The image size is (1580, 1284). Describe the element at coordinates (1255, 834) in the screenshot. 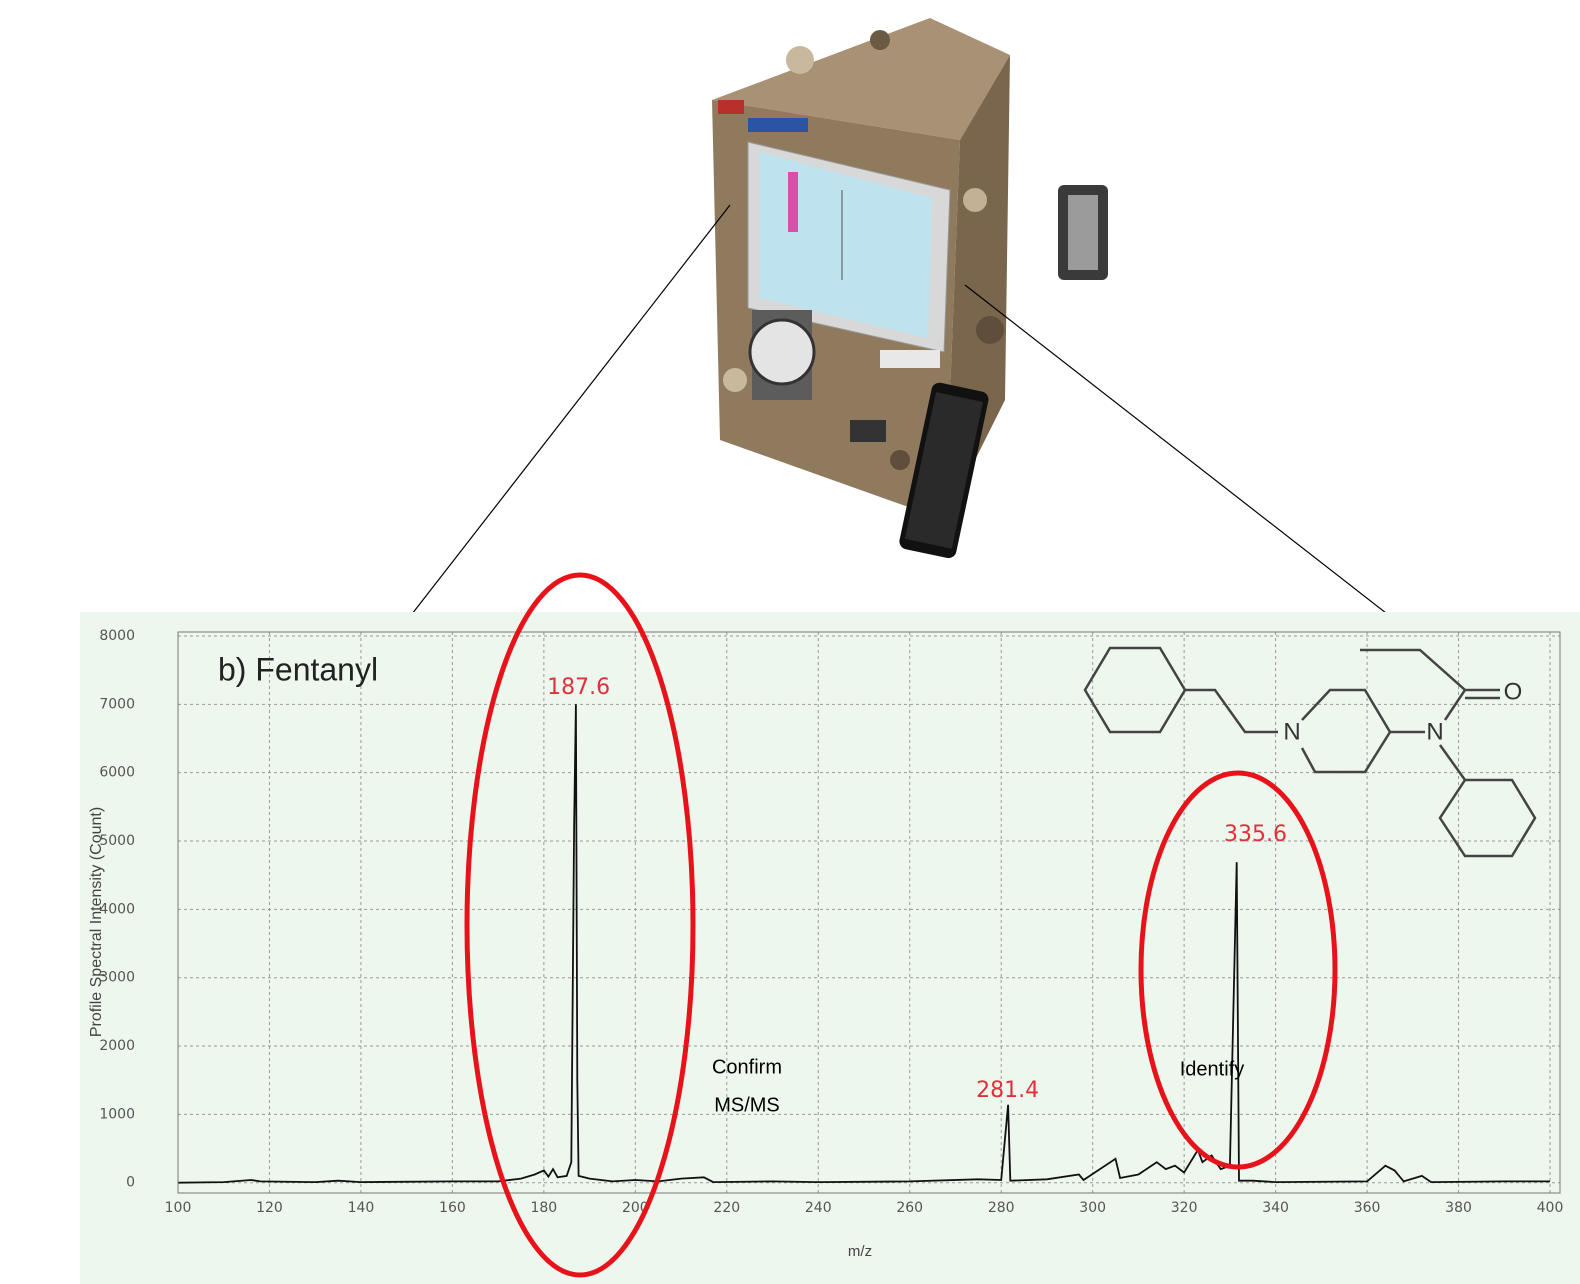

I see `peak-label: 335.6` at that location.